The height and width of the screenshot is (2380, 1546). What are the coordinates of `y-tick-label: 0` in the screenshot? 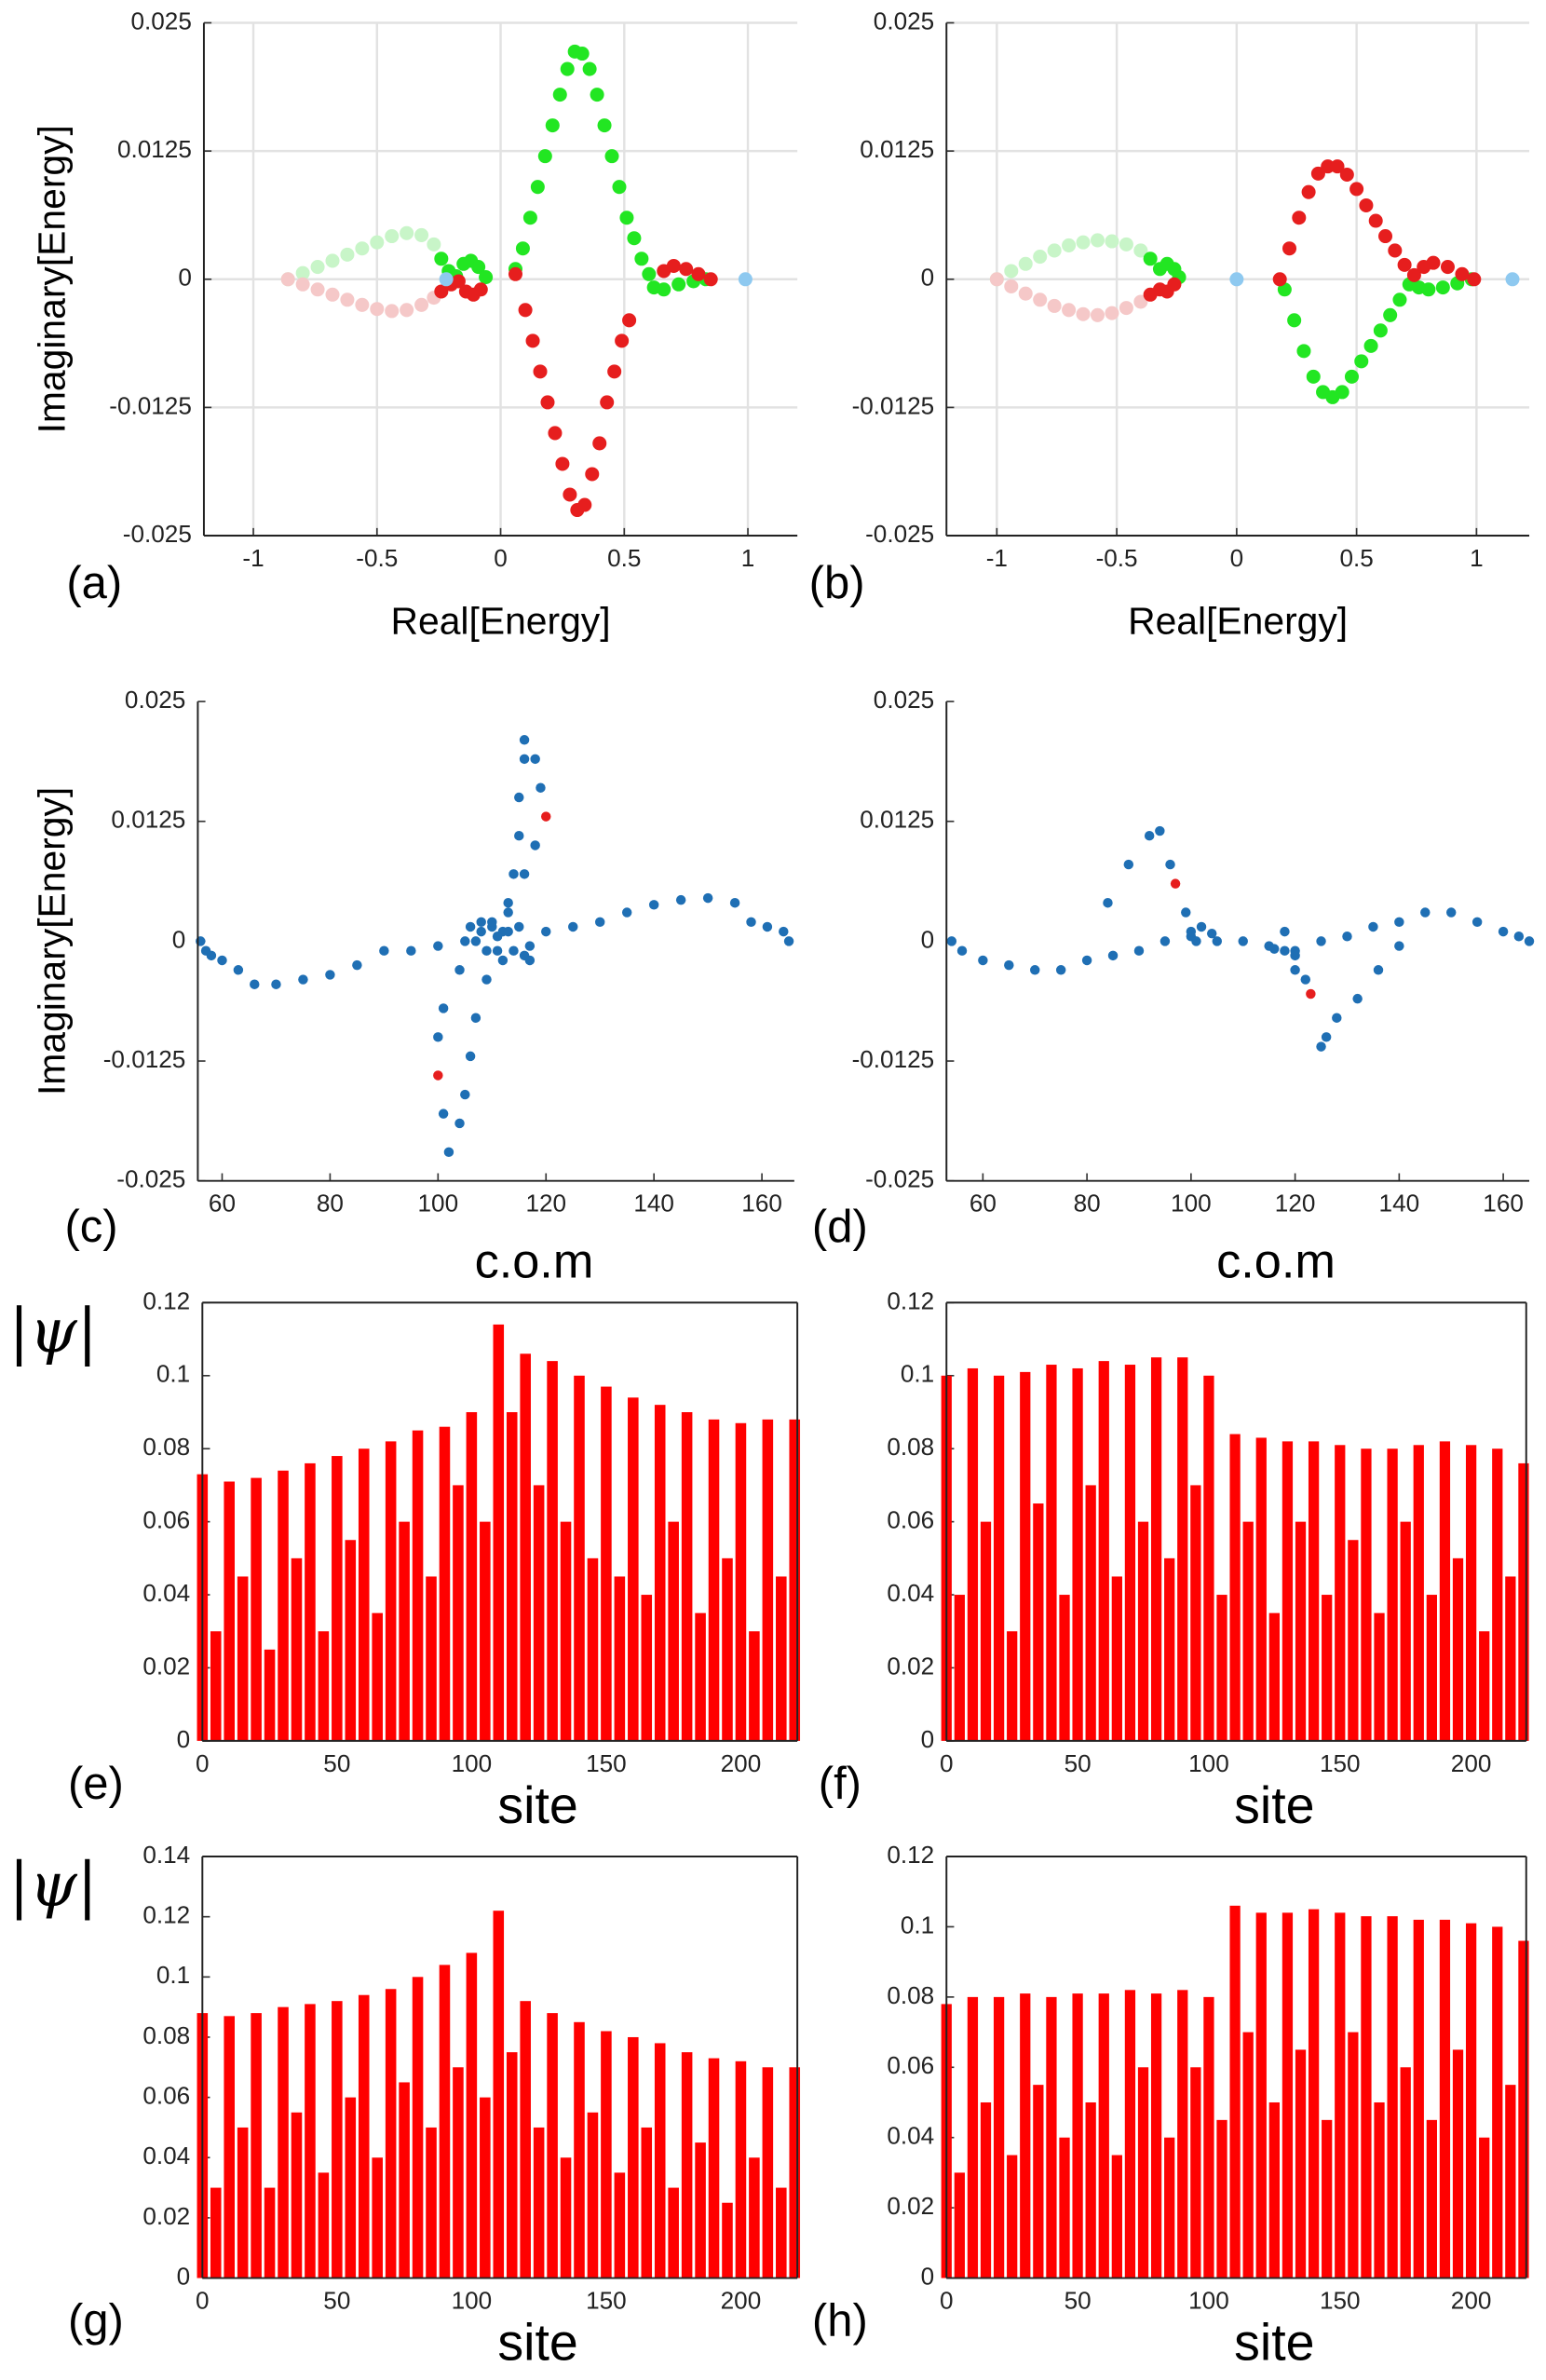 It's located at (184, 1739).